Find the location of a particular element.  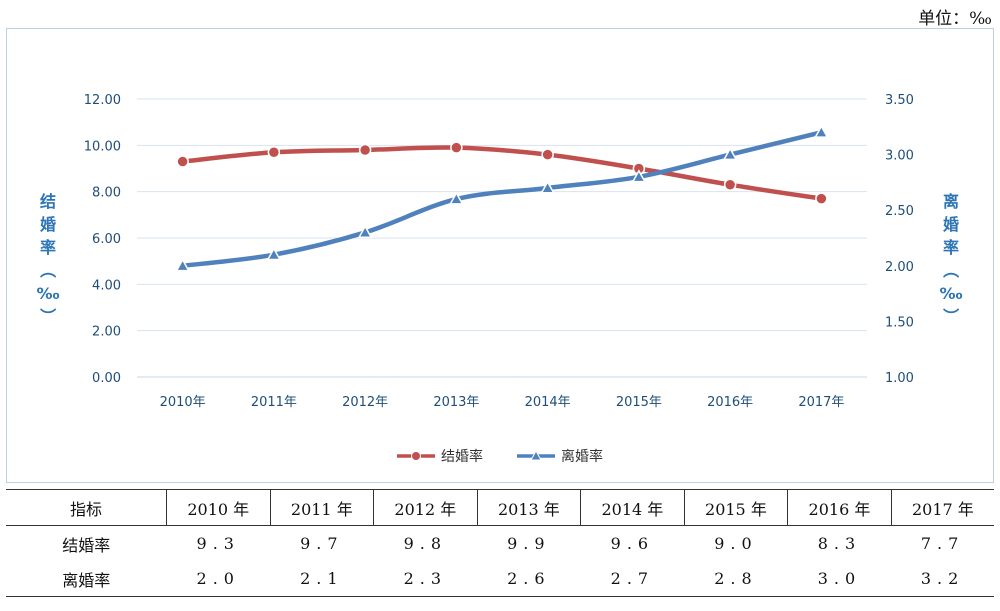

table-header-year: 2015 年 is located at coordinates (735, 507).